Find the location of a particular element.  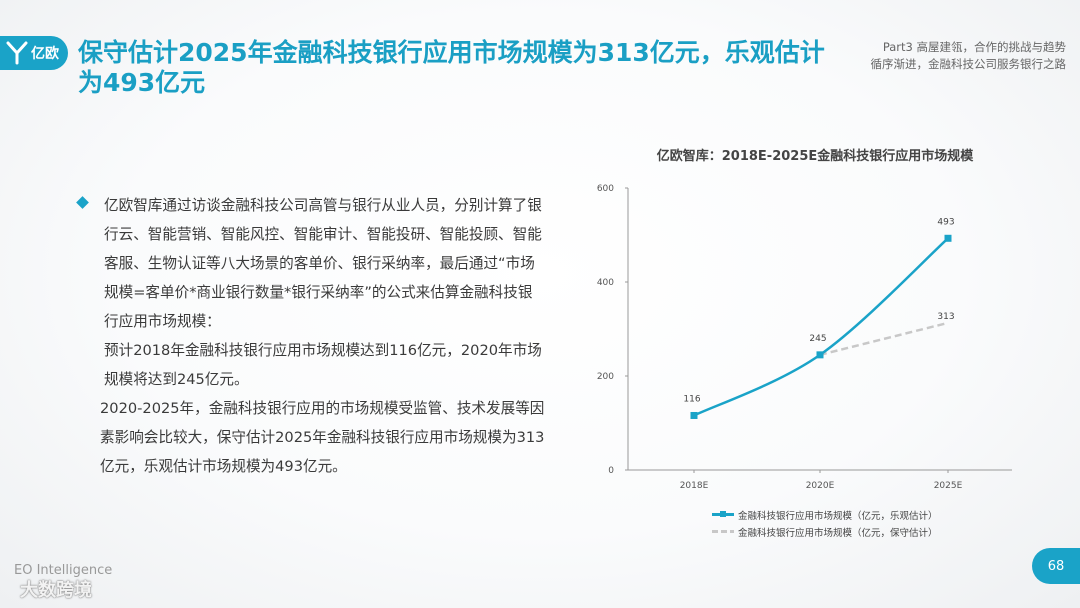

data-label-optimistic: 493 is located at coordinates (945, 222).